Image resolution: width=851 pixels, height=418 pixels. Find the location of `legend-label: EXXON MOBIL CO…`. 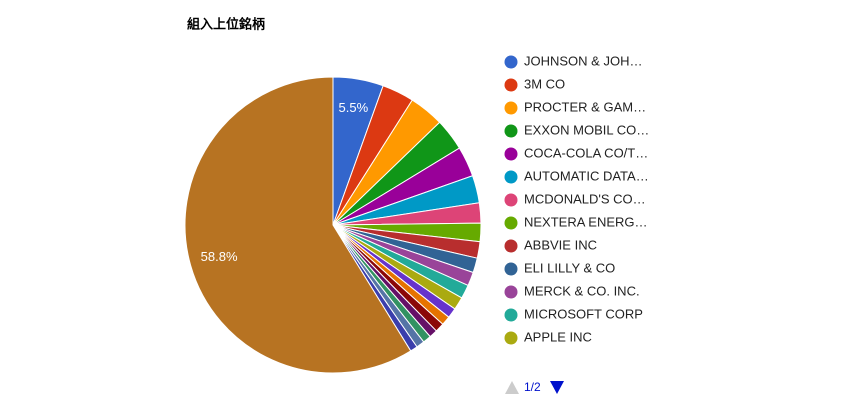

legend-label: EXXON MOBIL CO… is located at coordinates (586, 129).